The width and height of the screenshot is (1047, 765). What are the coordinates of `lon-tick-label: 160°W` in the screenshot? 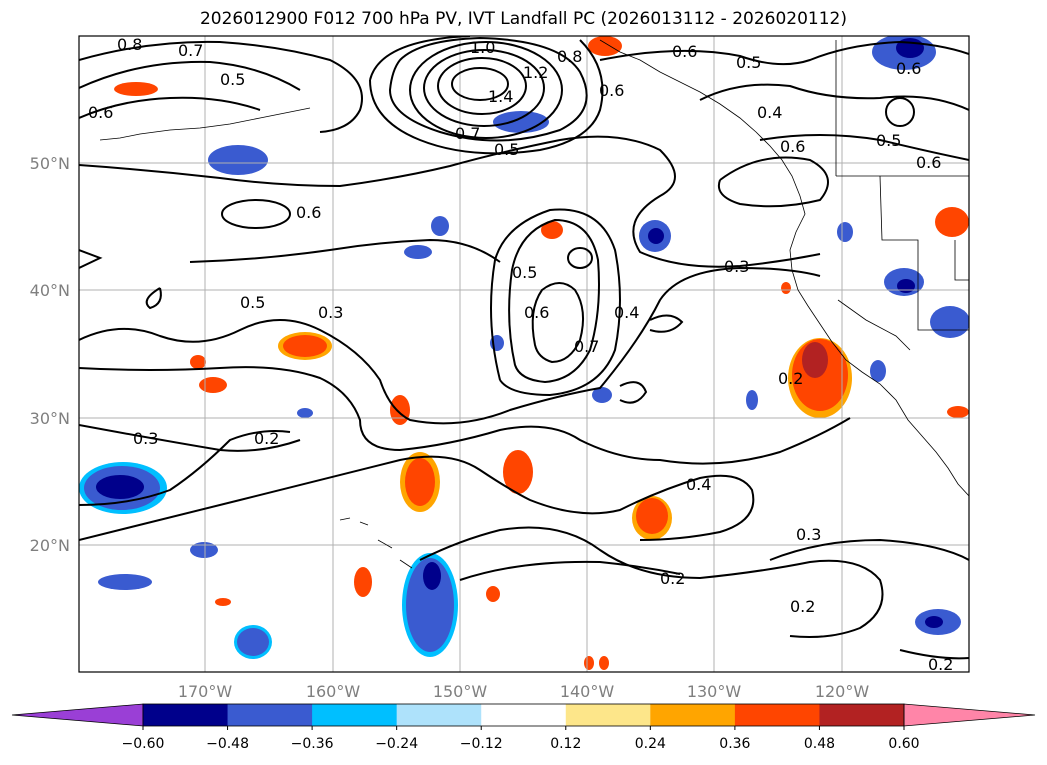 It's located at (333, 691).